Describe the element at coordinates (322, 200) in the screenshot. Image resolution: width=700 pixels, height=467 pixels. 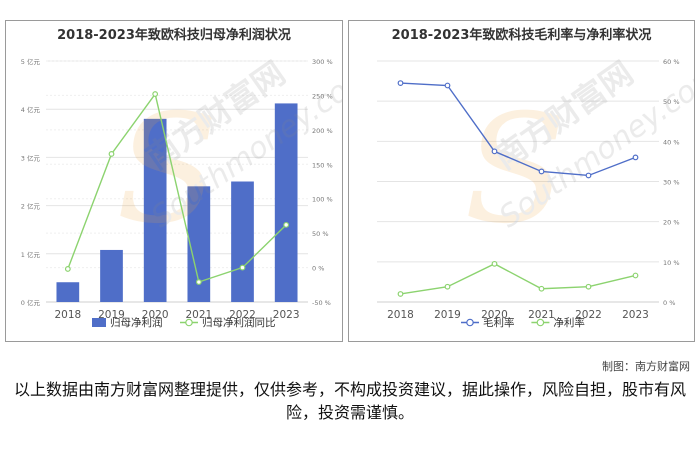
I see `y-right-tick-label: 100 %` at that location.